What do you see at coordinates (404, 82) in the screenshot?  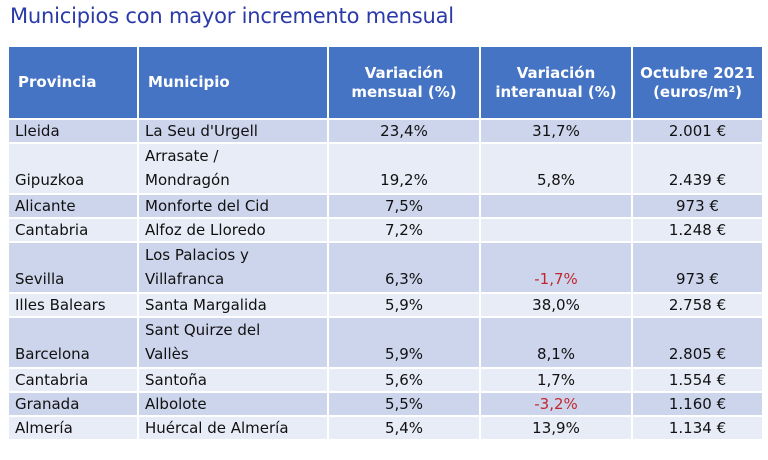 I see `header-variacion-mensual: Variación mensual (%)` at bounding box center [404, 82].